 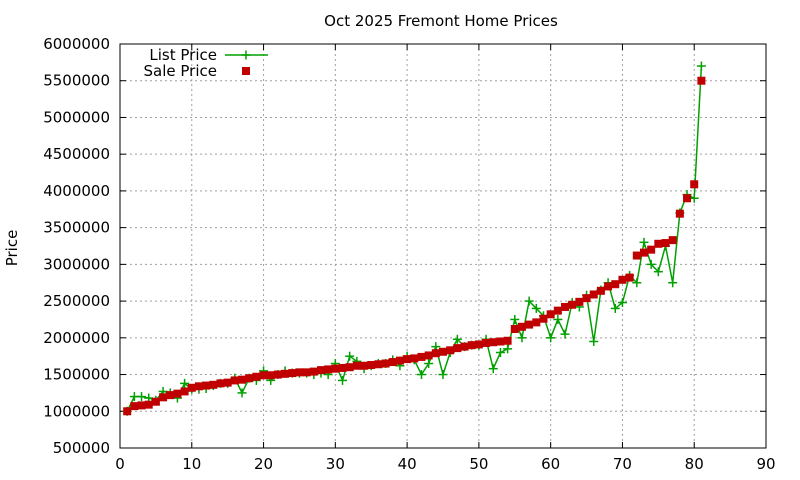 What do you see at coordinates (76, 154) in the screenshot?
I see `y-tick-label: 4500000` at bounding box center [76, 154].